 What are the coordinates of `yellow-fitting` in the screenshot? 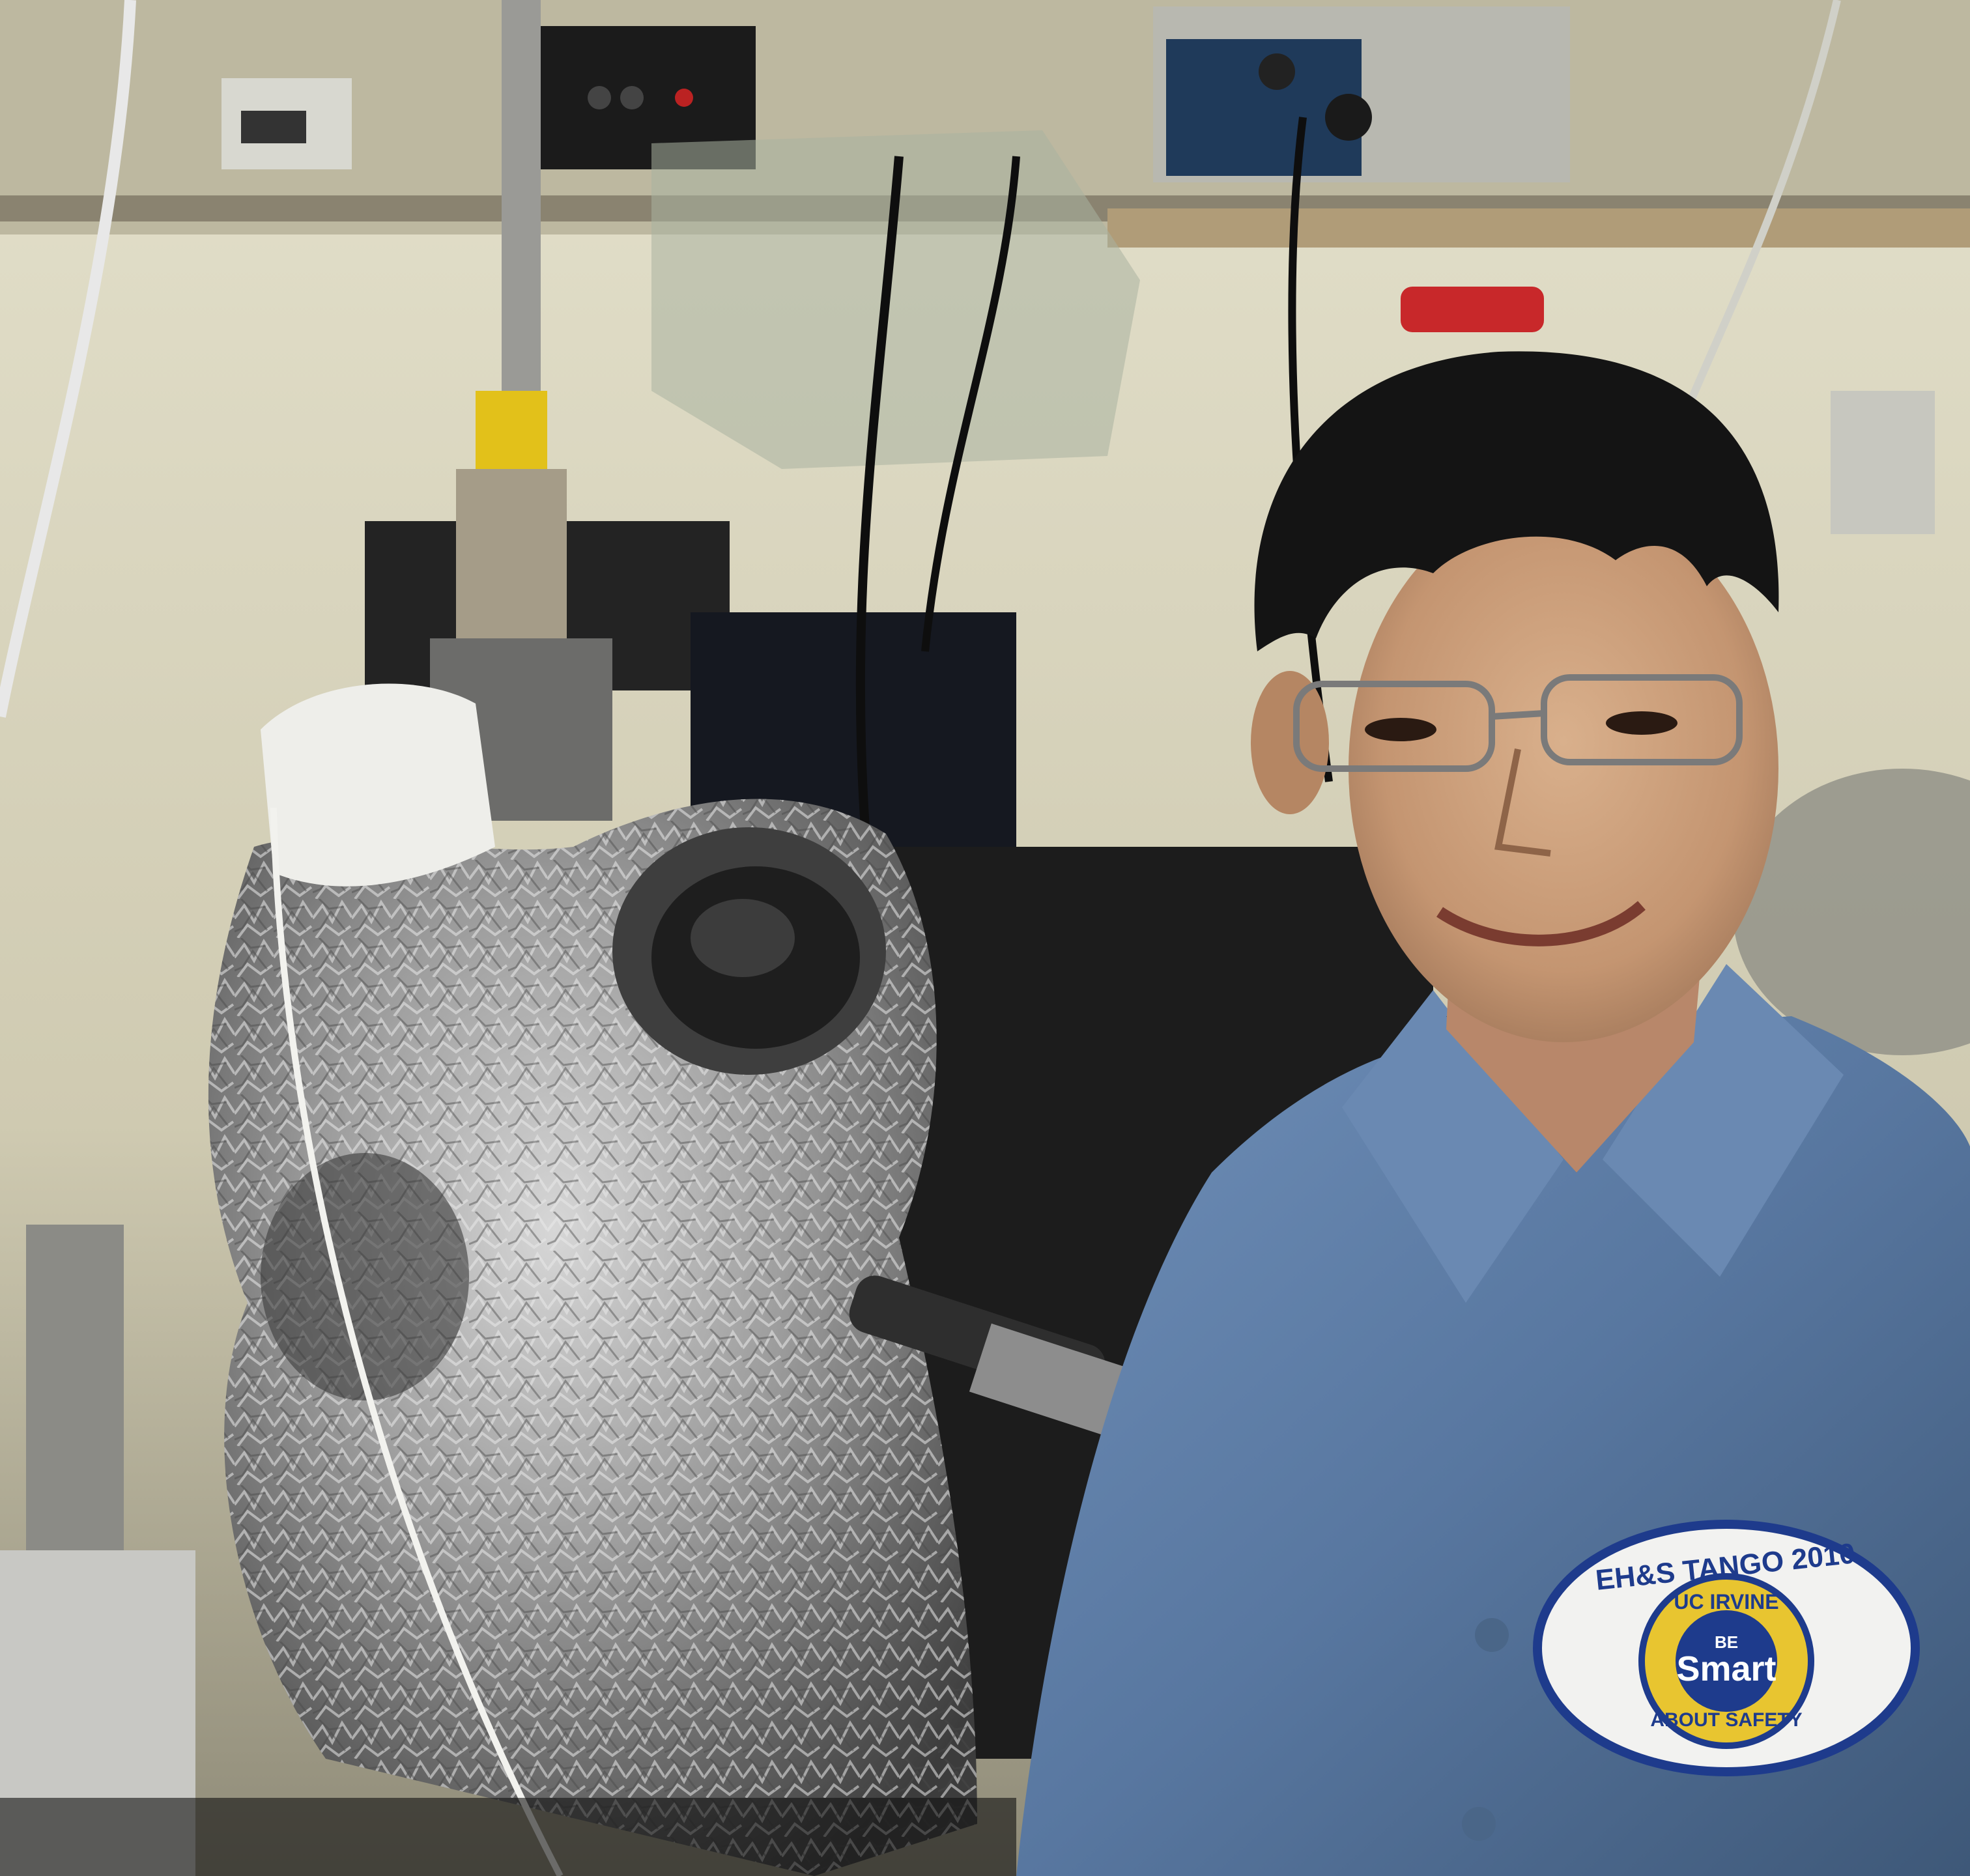 It's located at (512, 430).